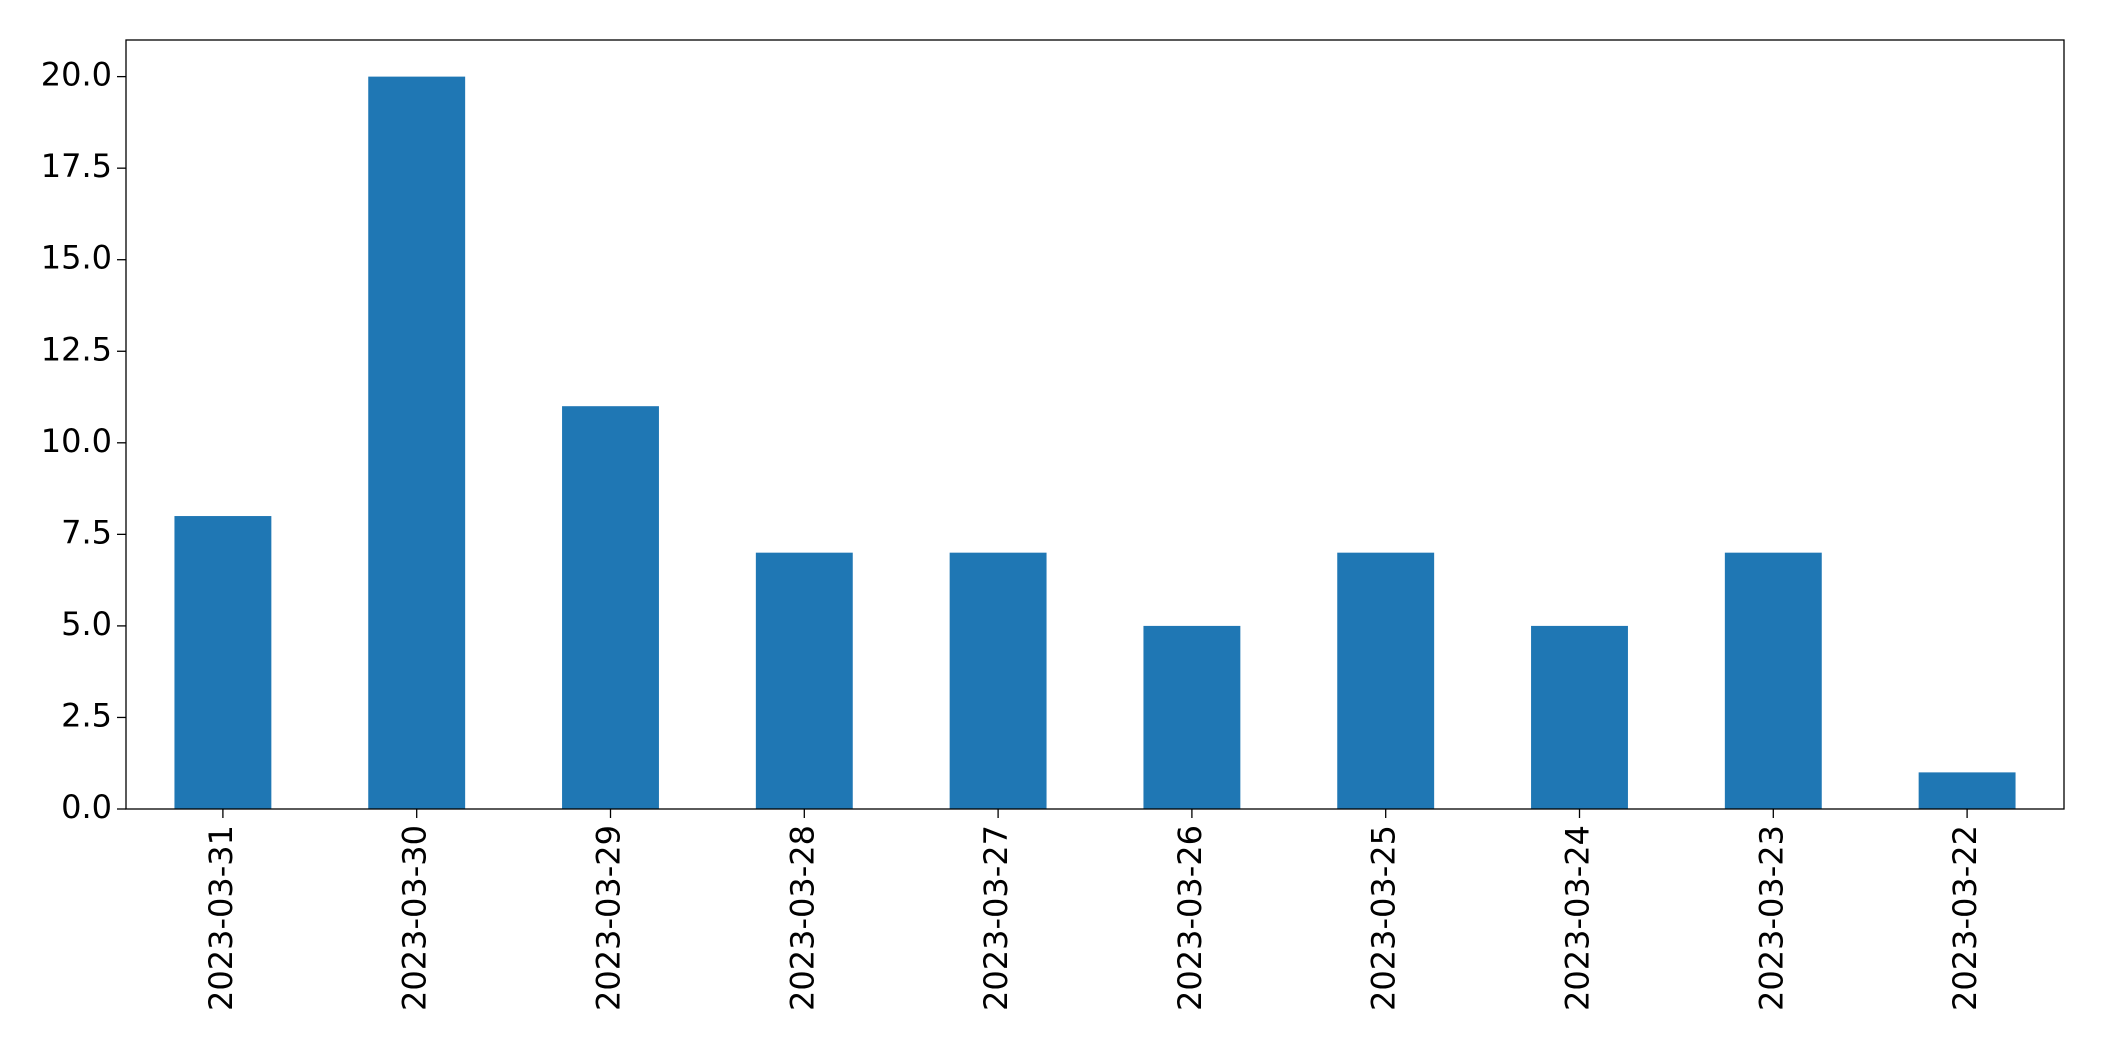 The image size is (2104, 1061). I want to click on x-tick-label: 2023-03-22, so click(1965, 918).